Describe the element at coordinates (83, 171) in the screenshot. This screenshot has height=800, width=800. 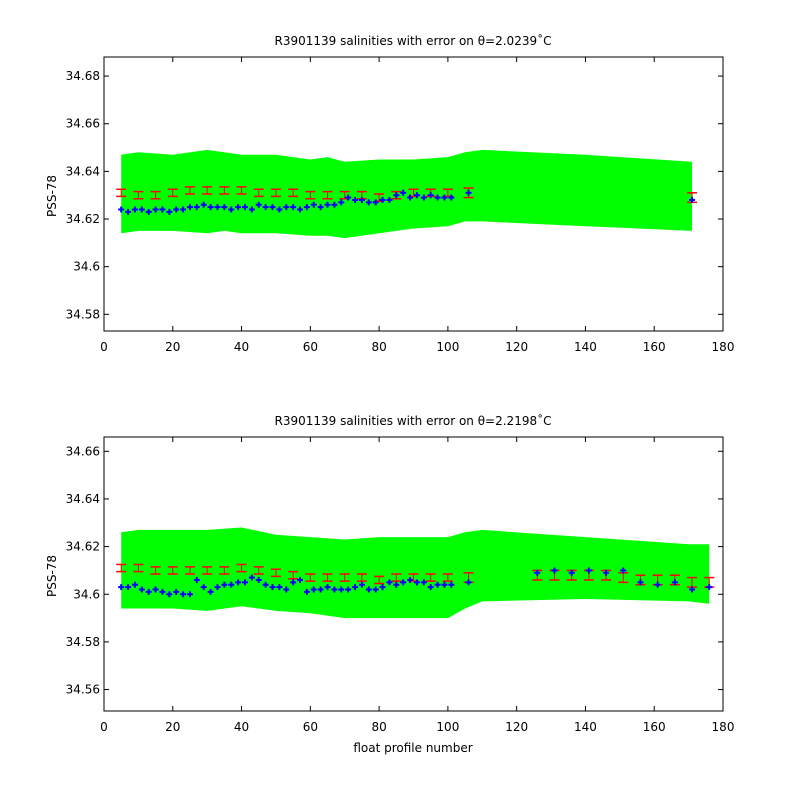
I see `y-tick-label: 34.64` at that location.